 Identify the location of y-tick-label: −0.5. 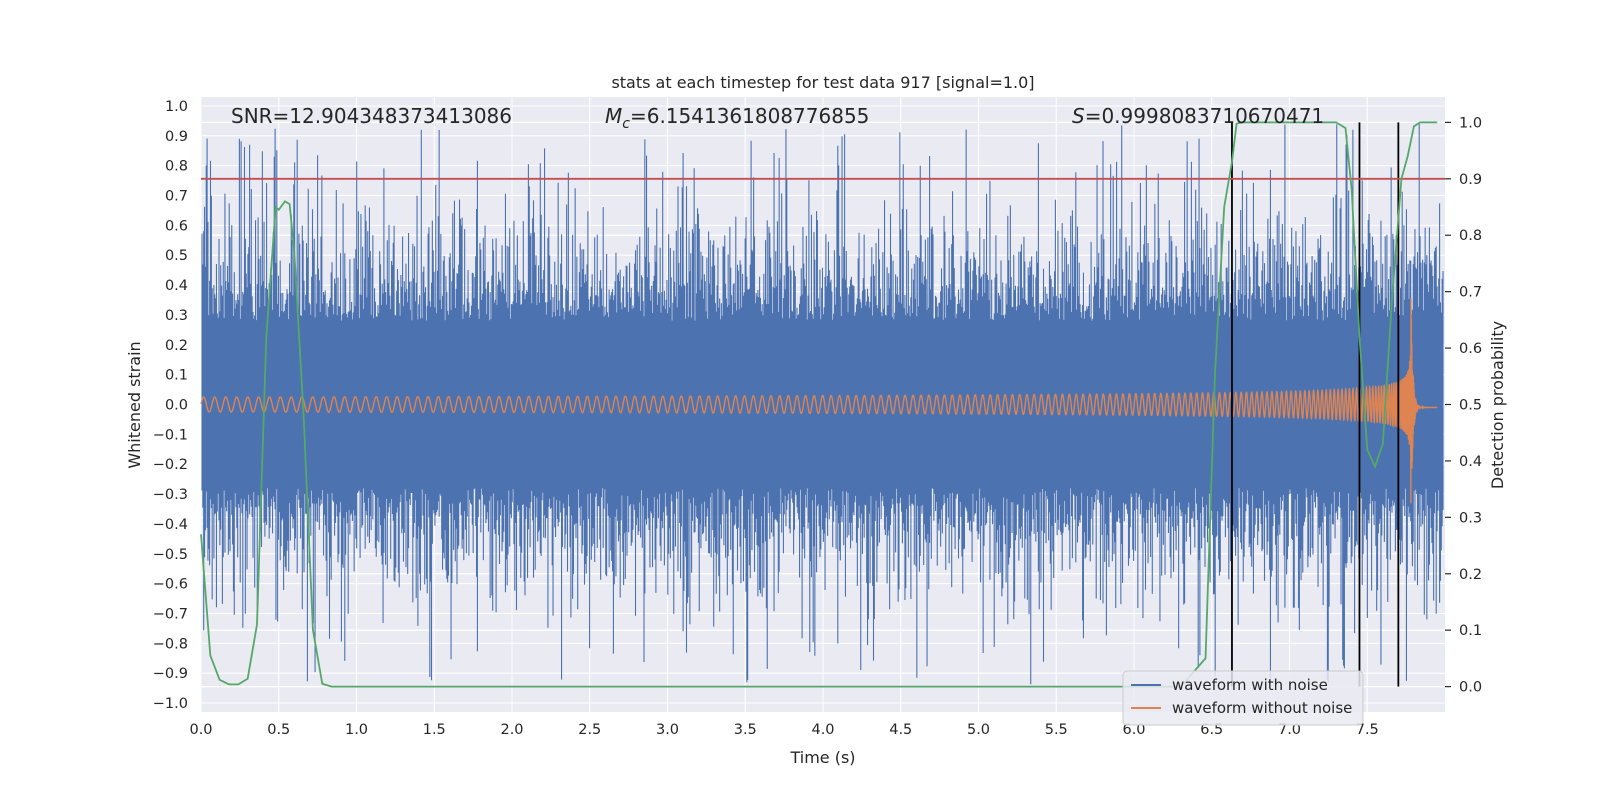
(170, 555).